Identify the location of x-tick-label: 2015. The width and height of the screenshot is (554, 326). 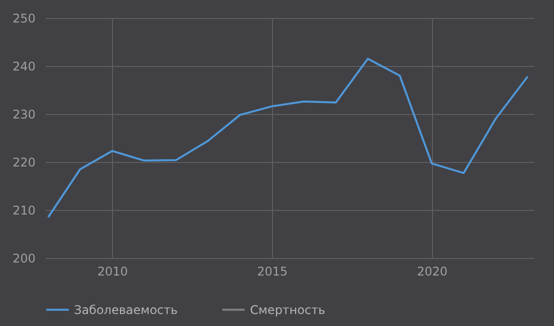
(272, 271).